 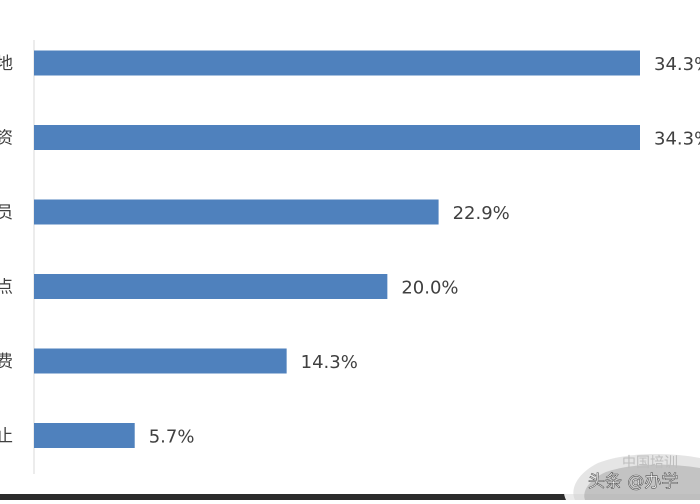 What do you see at coordinates (6, 64) in the screenshot?
I see `category-label: 地` at bounding box center [6, 64].